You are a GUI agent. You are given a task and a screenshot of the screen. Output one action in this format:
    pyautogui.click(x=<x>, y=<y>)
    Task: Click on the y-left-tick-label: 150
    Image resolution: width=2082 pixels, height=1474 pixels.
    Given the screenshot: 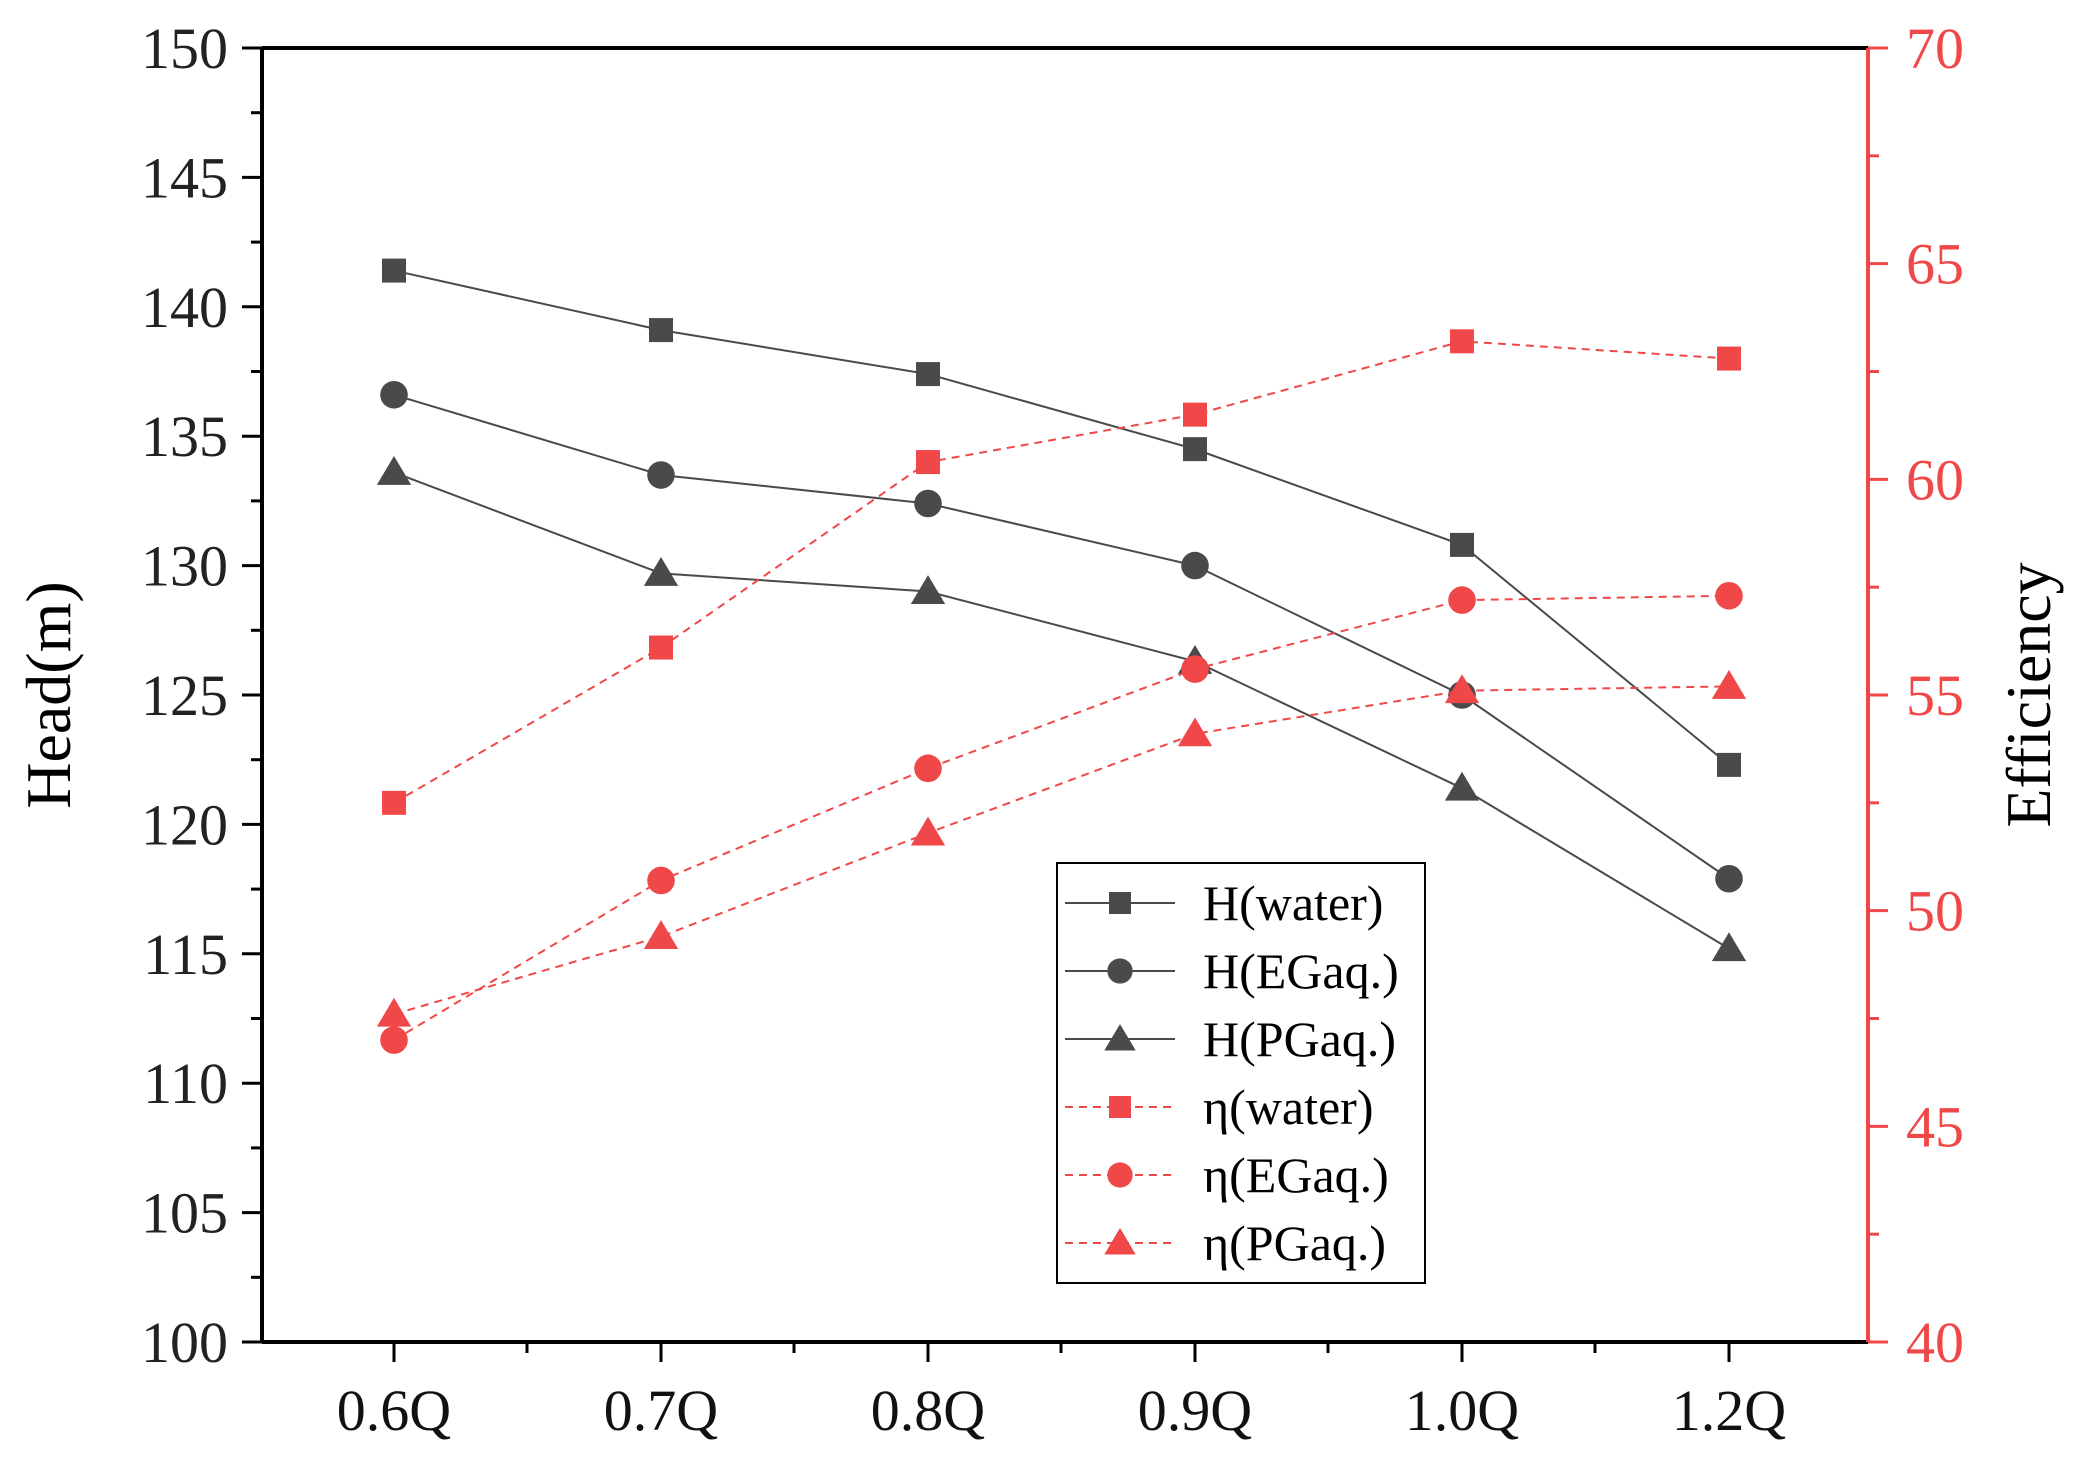 What is the action you would take?
    pyautogui.click(x=184, y=48)
    